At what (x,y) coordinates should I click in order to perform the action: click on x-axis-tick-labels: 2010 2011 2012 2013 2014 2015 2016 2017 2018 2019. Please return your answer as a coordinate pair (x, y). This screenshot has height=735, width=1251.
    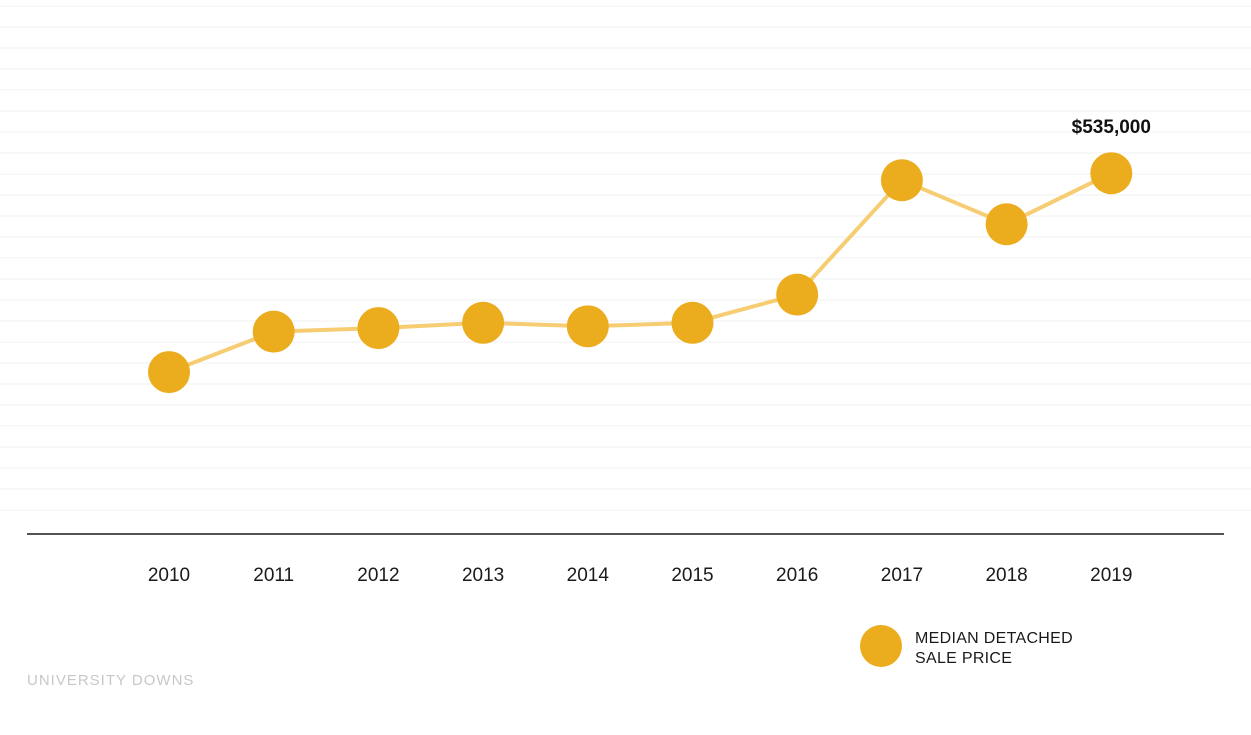
    Looking at the image, I should click on (640, 575).